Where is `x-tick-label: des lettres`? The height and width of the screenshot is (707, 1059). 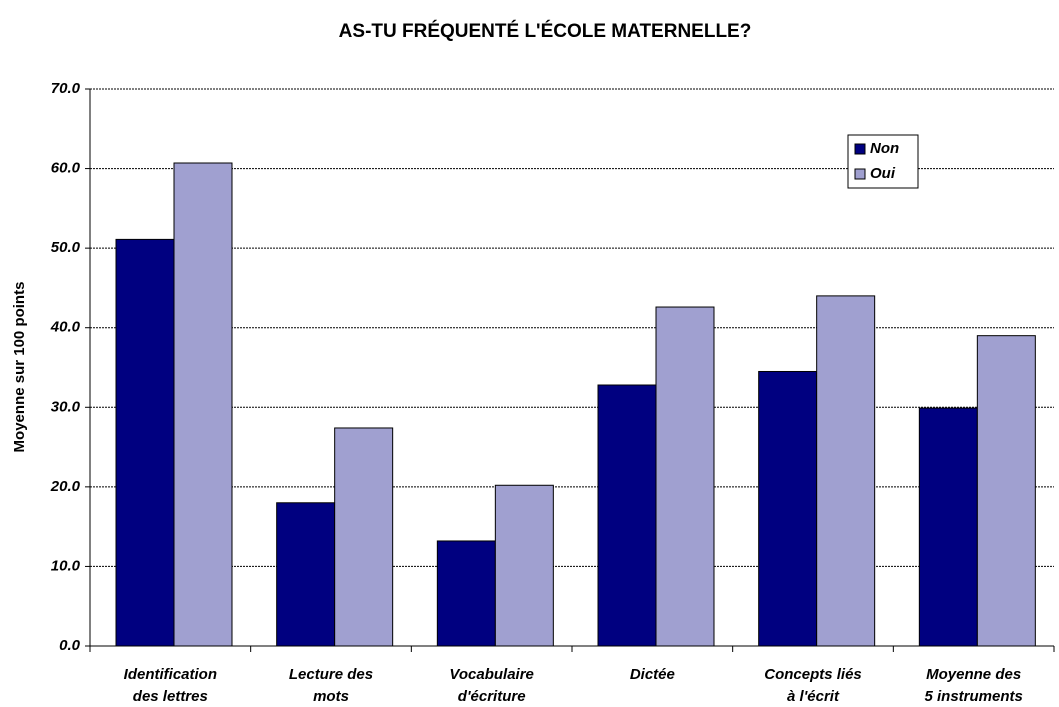
x-tick-label: des lettres is located at coordinates (170, 696).